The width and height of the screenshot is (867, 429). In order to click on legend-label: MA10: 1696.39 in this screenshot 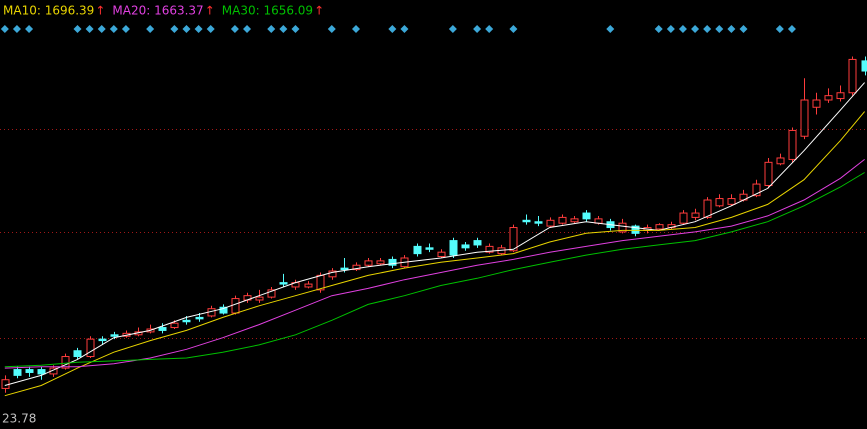, I will do `click(48, 11)`.